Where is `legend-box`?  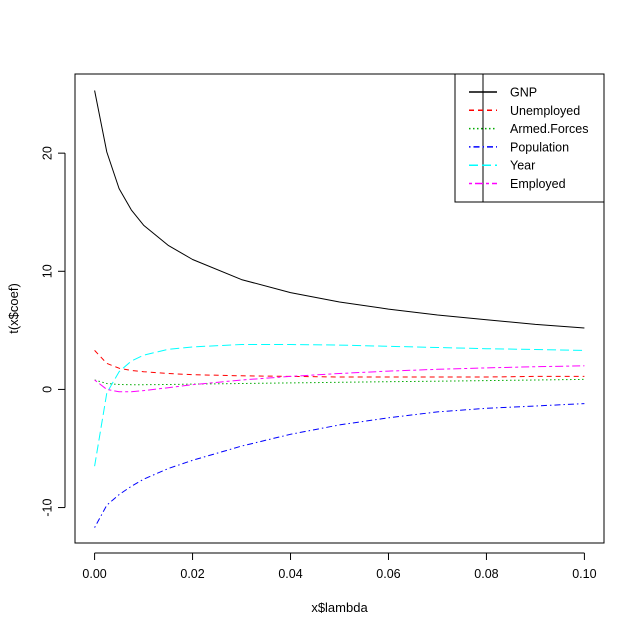
legend-box is located at coordinates (529, 138).